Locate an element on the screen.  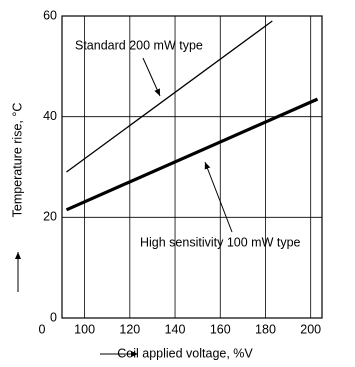
y-tick-label: 60 is located at coordinates (50, 15).